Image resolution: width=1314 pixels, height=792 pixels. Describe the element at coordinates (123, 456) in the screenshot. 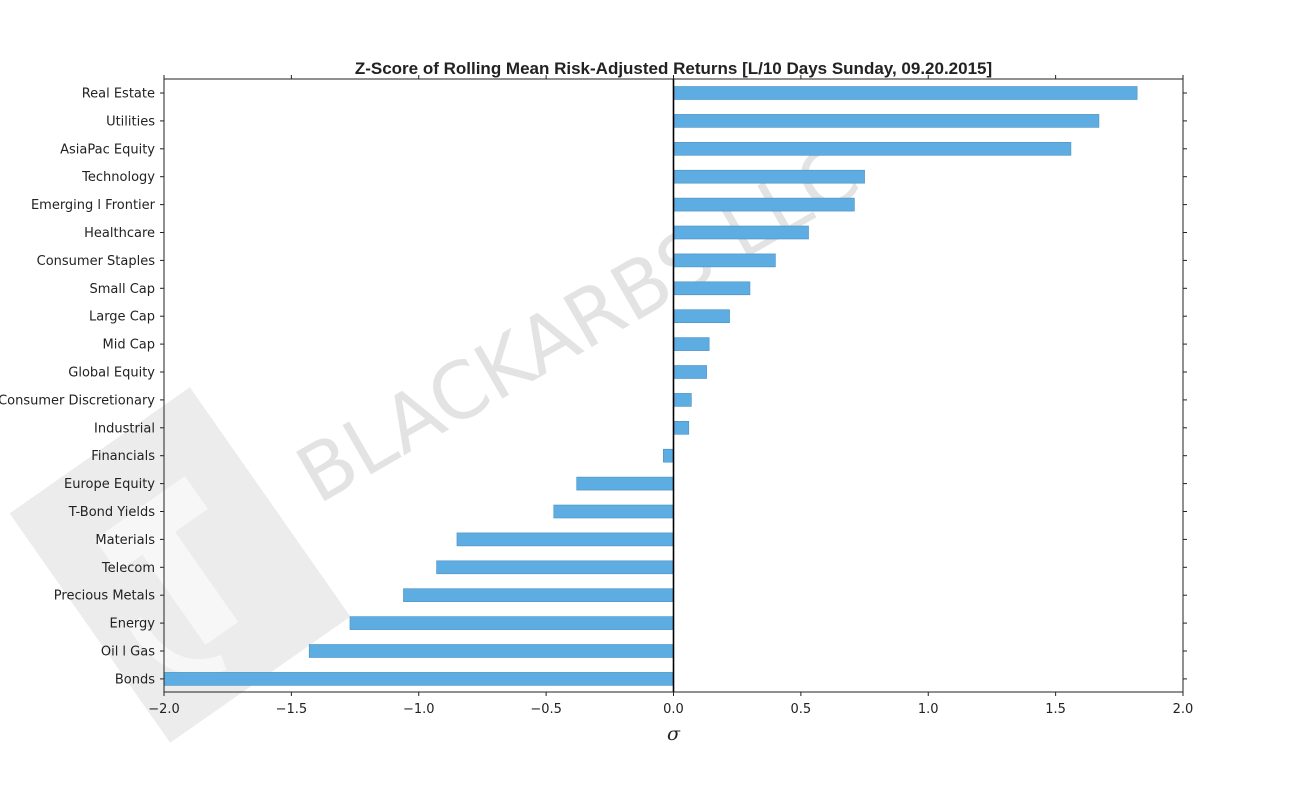

I see `category-label: Financials` at that location.